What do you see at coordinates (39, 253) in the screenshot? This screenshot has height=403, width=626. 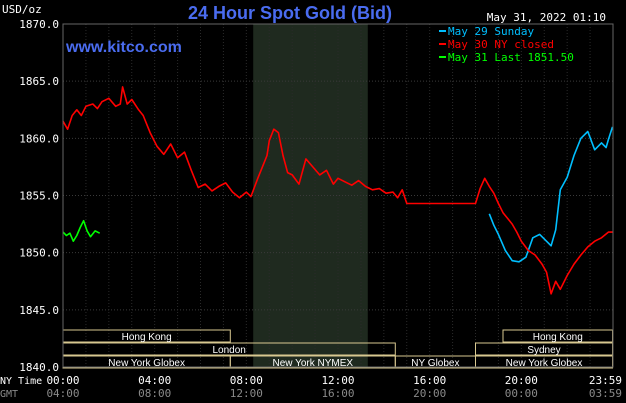 I see `y-tick-label: 1850.0` at bounding box center [39, 253].